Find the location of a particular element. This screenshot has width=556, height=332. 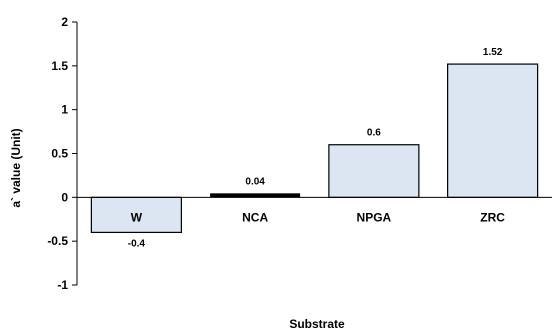

data-label: 0.6 is located at coordinates (374, 133).